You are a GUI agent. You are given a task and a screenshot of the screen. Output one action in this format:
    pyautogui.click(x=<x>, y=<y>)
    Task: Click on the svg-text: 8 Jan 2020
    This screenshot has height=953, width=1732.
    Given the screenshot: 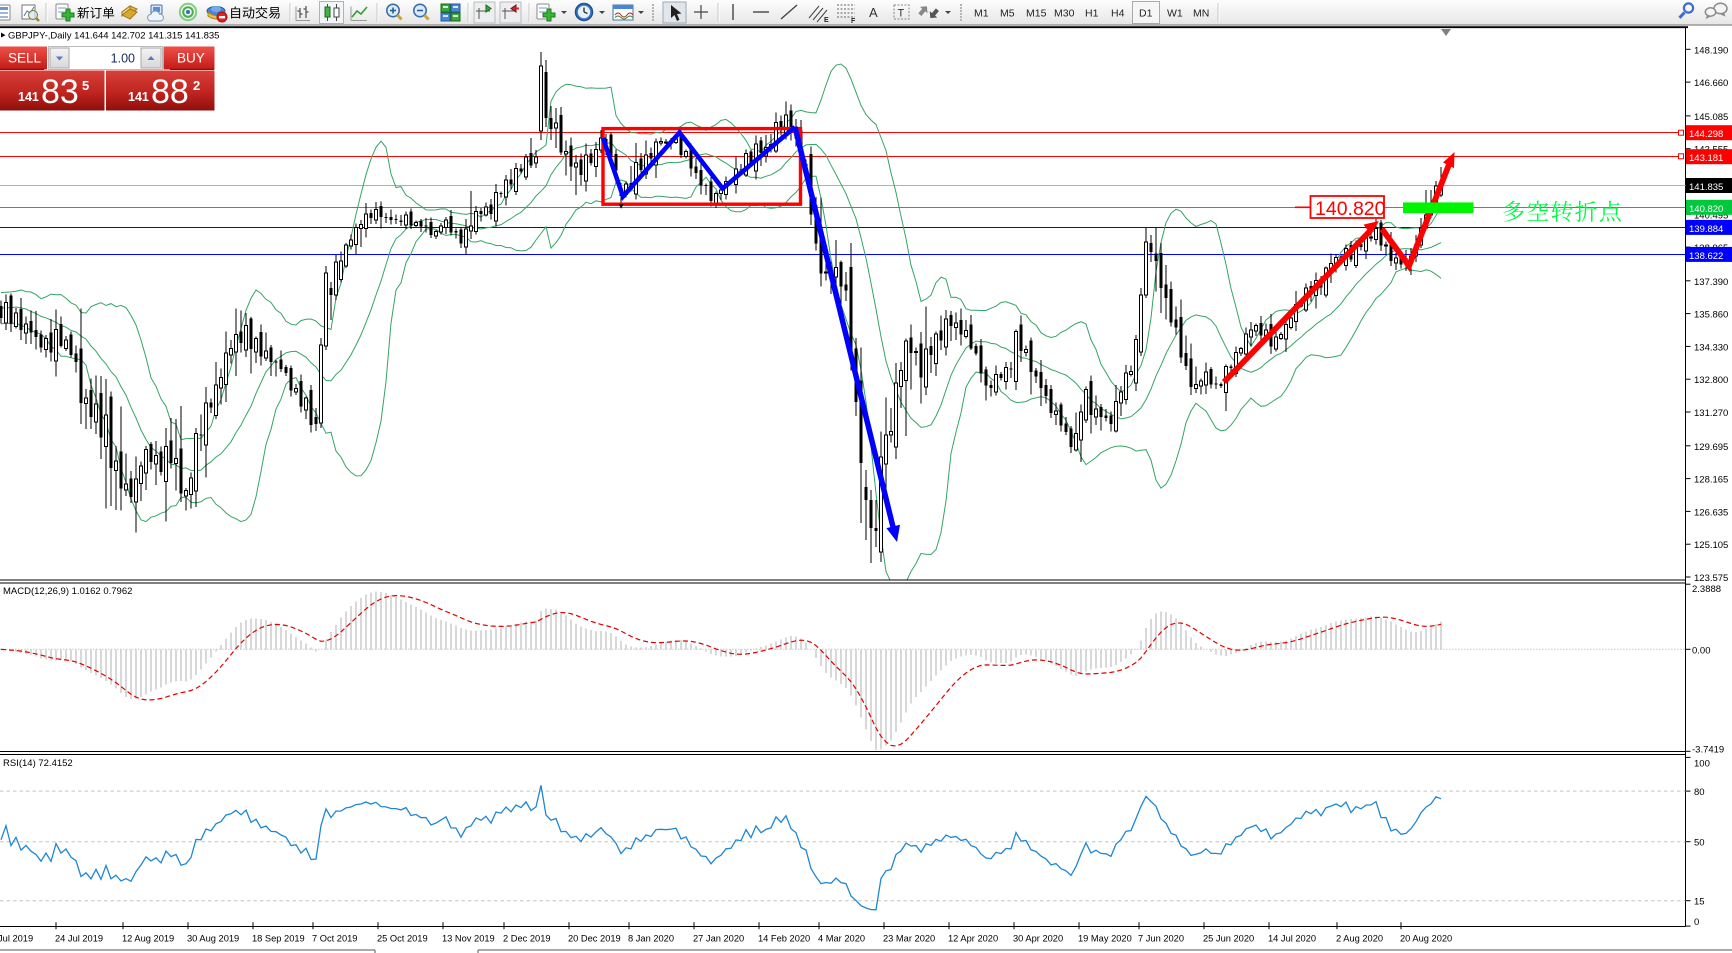 What is the action you would take?
    pyautogui.click(x=651, y=939)
    